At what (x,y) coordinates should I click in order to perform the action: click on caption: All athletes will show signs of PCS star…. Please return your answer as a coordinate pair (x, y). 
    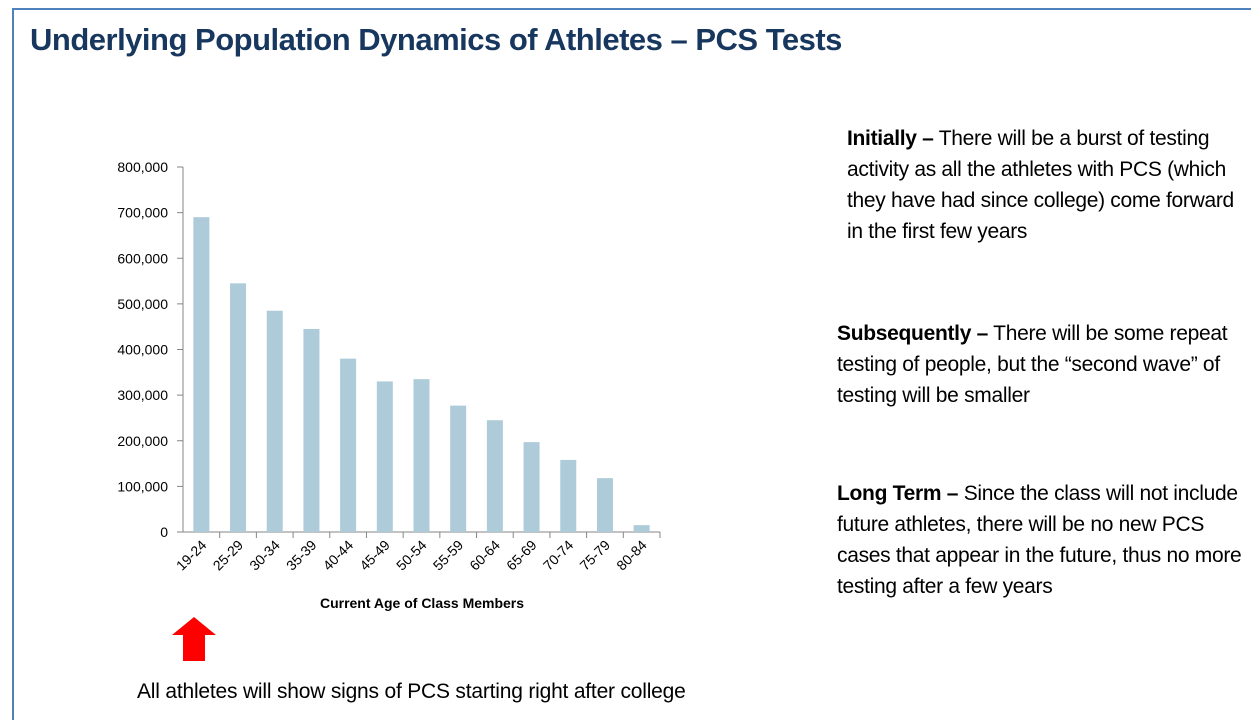
    Looking at the image, I should click on (411, 691).